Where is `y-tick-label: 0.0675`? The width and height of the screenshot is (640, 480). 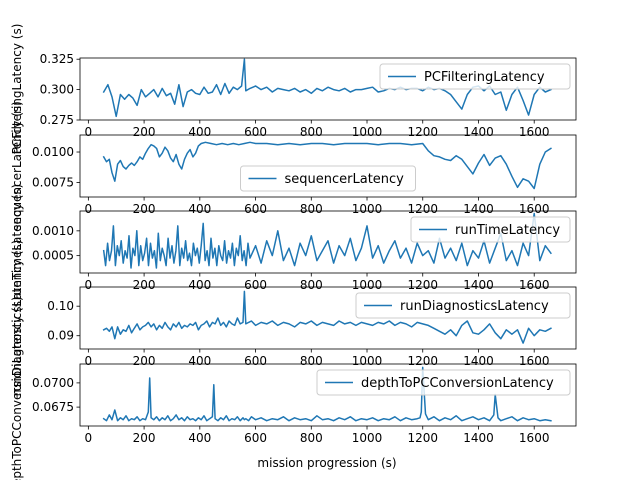
y-tick-label: 0.0675 is located at coordinates (53, 407).